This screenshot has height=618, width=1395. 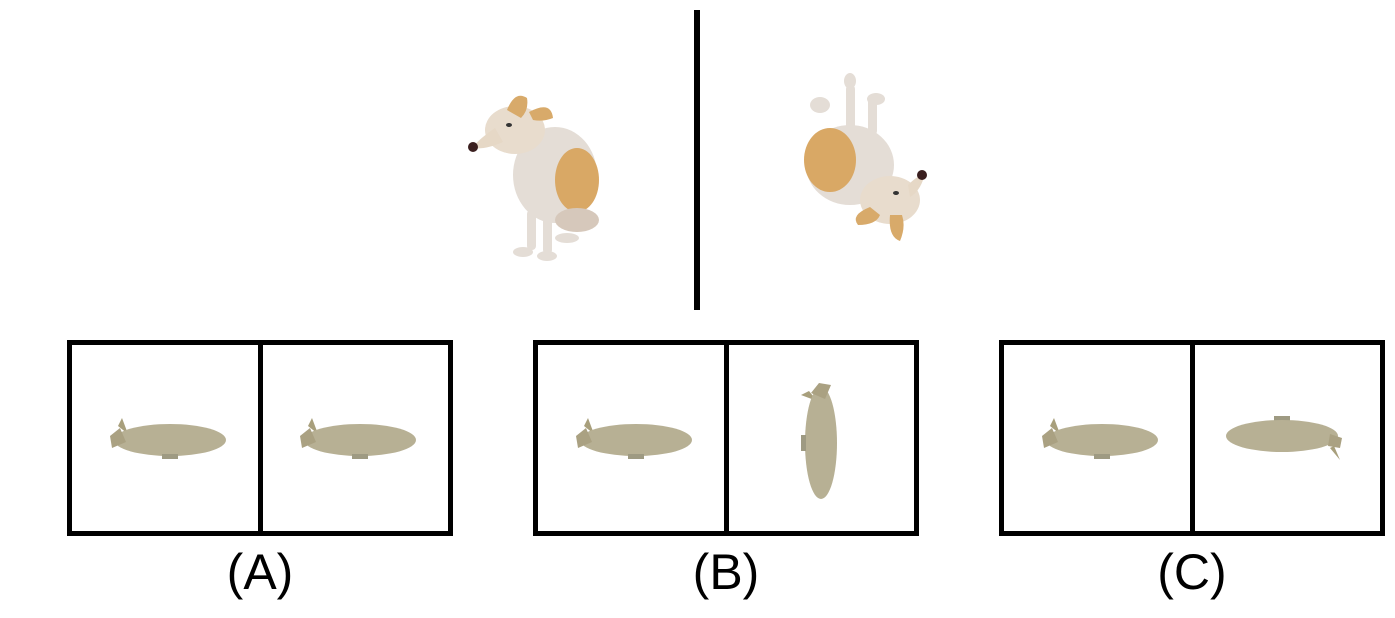 I want to click on option-a-right-cell, so click(x=353, y=438).